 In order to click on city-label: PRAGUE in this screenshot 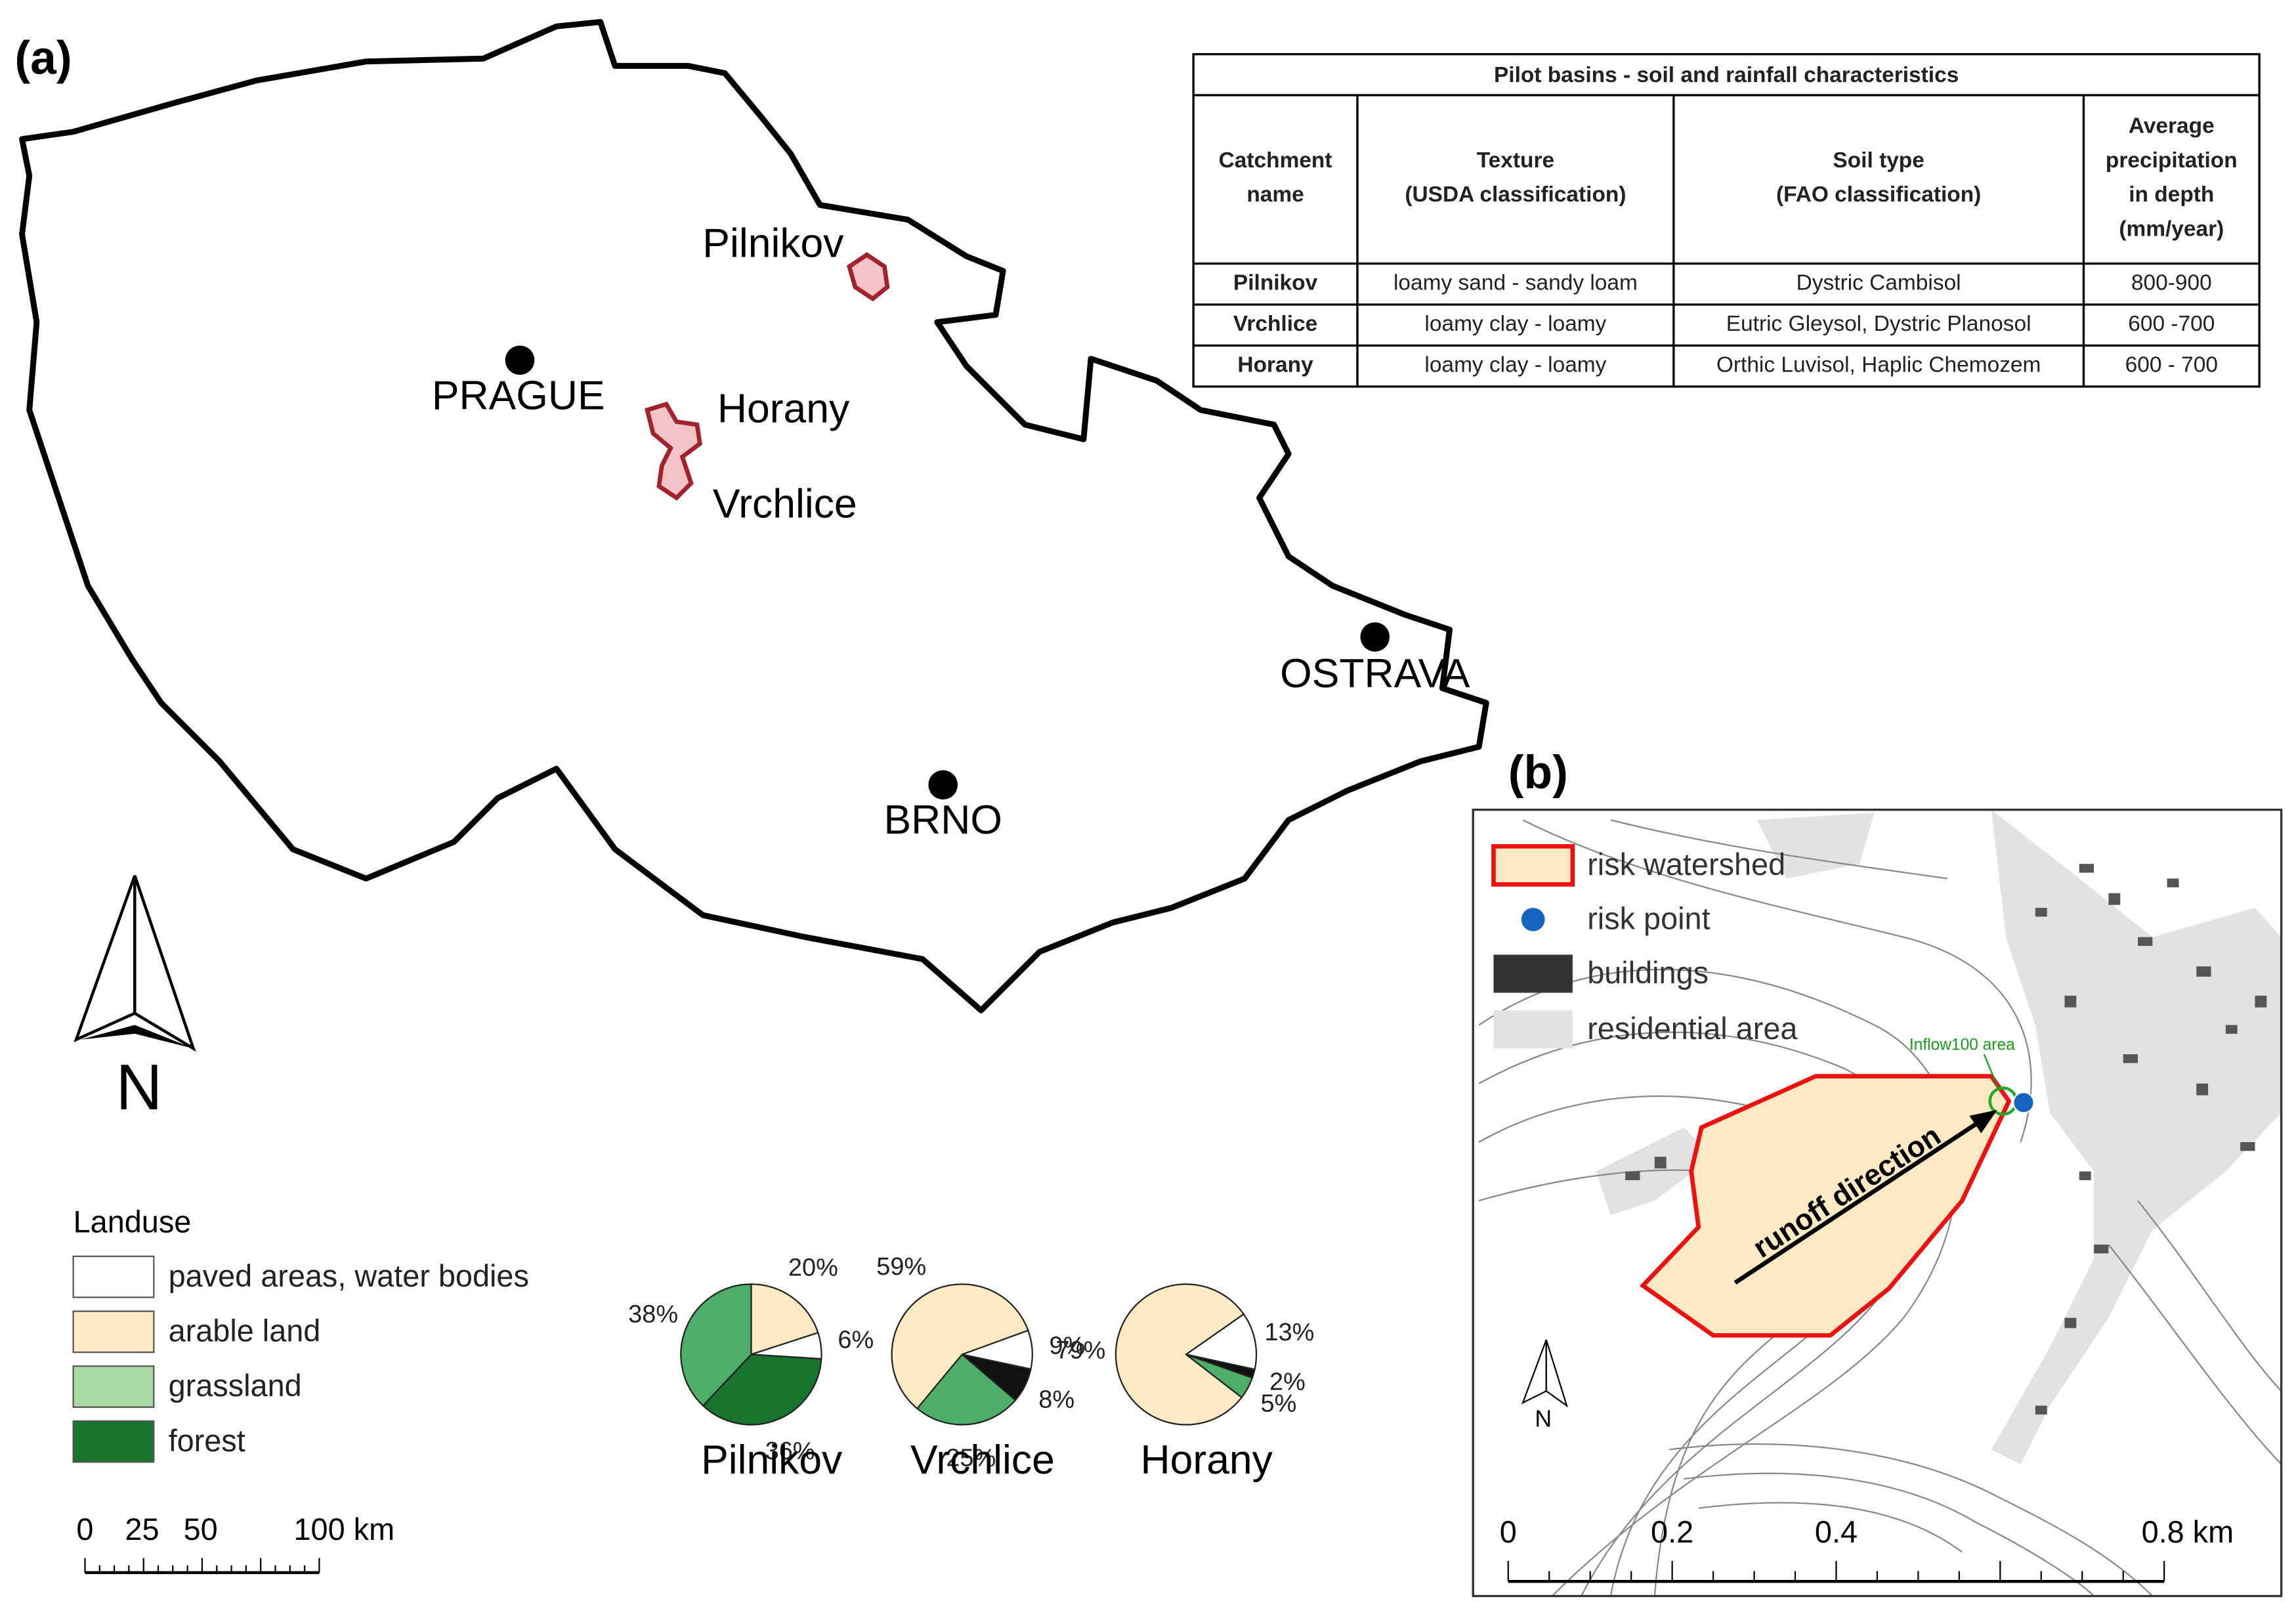, I will do `click(518, 395)`.